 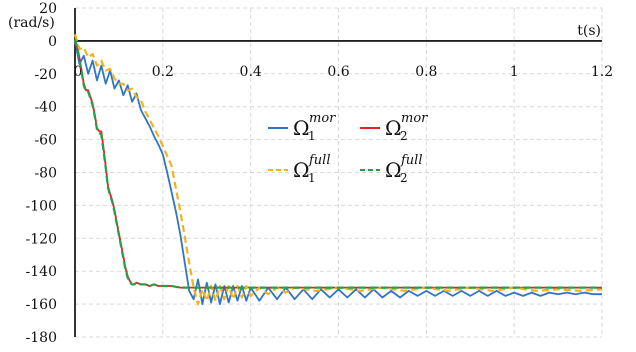 I want to click on y-tick-label: -140, so click(x=41, y=272).